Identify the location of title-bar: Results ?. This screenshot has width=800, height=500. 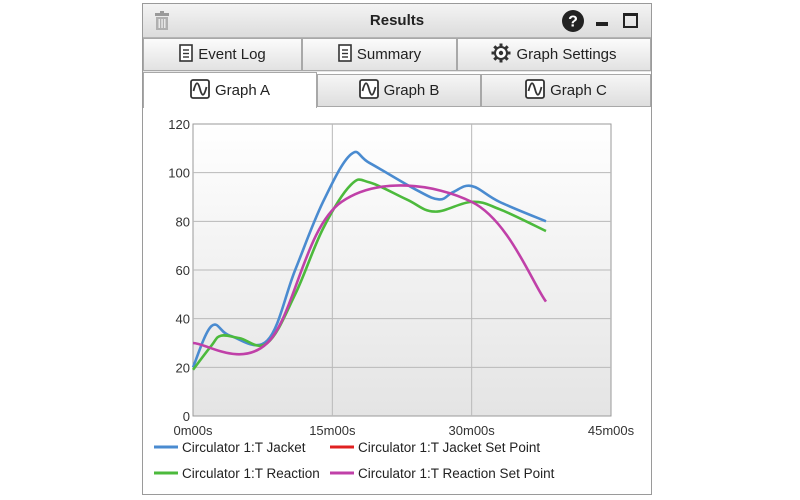
(397, 21).